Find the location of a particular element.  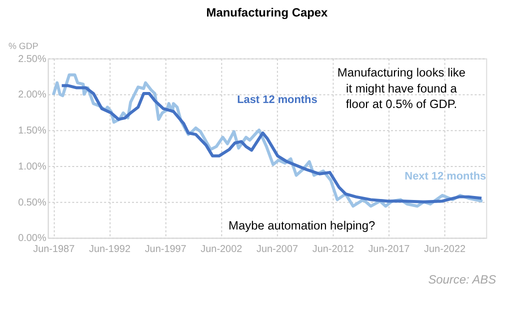

x-tick-label: Jun-2022 is located at coordinates (445, 250).